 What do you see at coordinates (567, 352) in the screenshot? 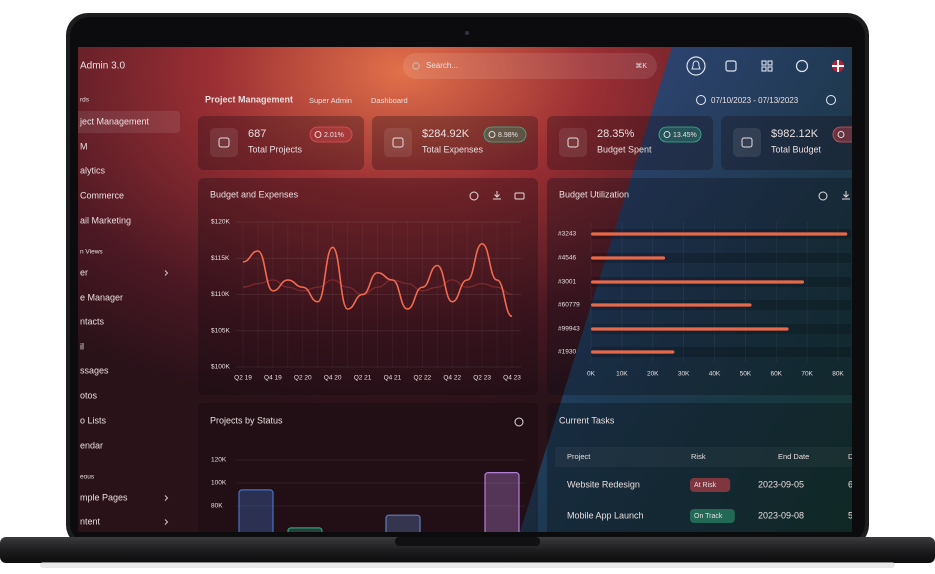
I see `y-tick-label: #1930` at bounding box center [567, 352].